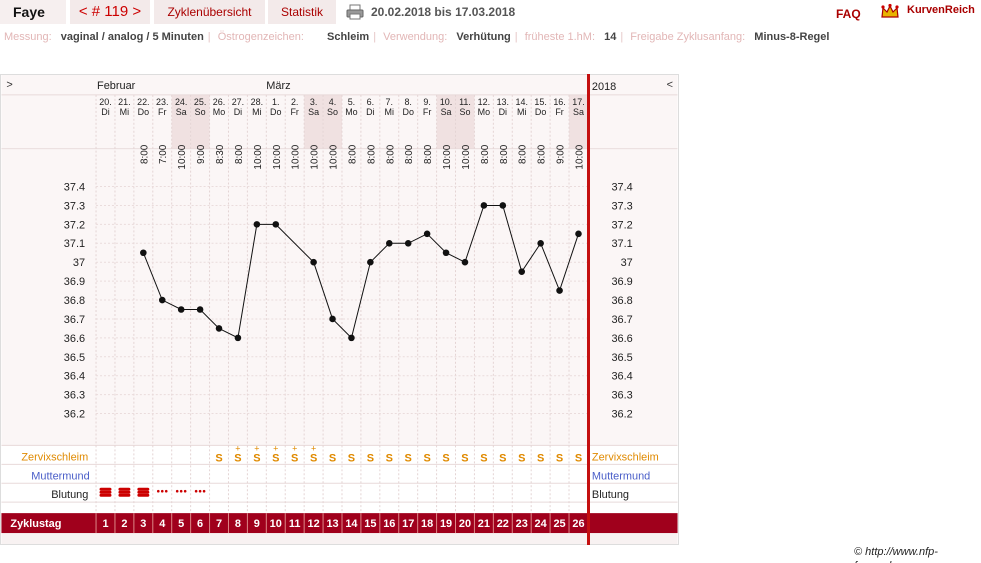 The width and height of the screenshot is (981, 563). Describe the element at coordinates (260, 37) in the screenshot. I see `label-oestrogen: Östrogenzeichen:` at that location.